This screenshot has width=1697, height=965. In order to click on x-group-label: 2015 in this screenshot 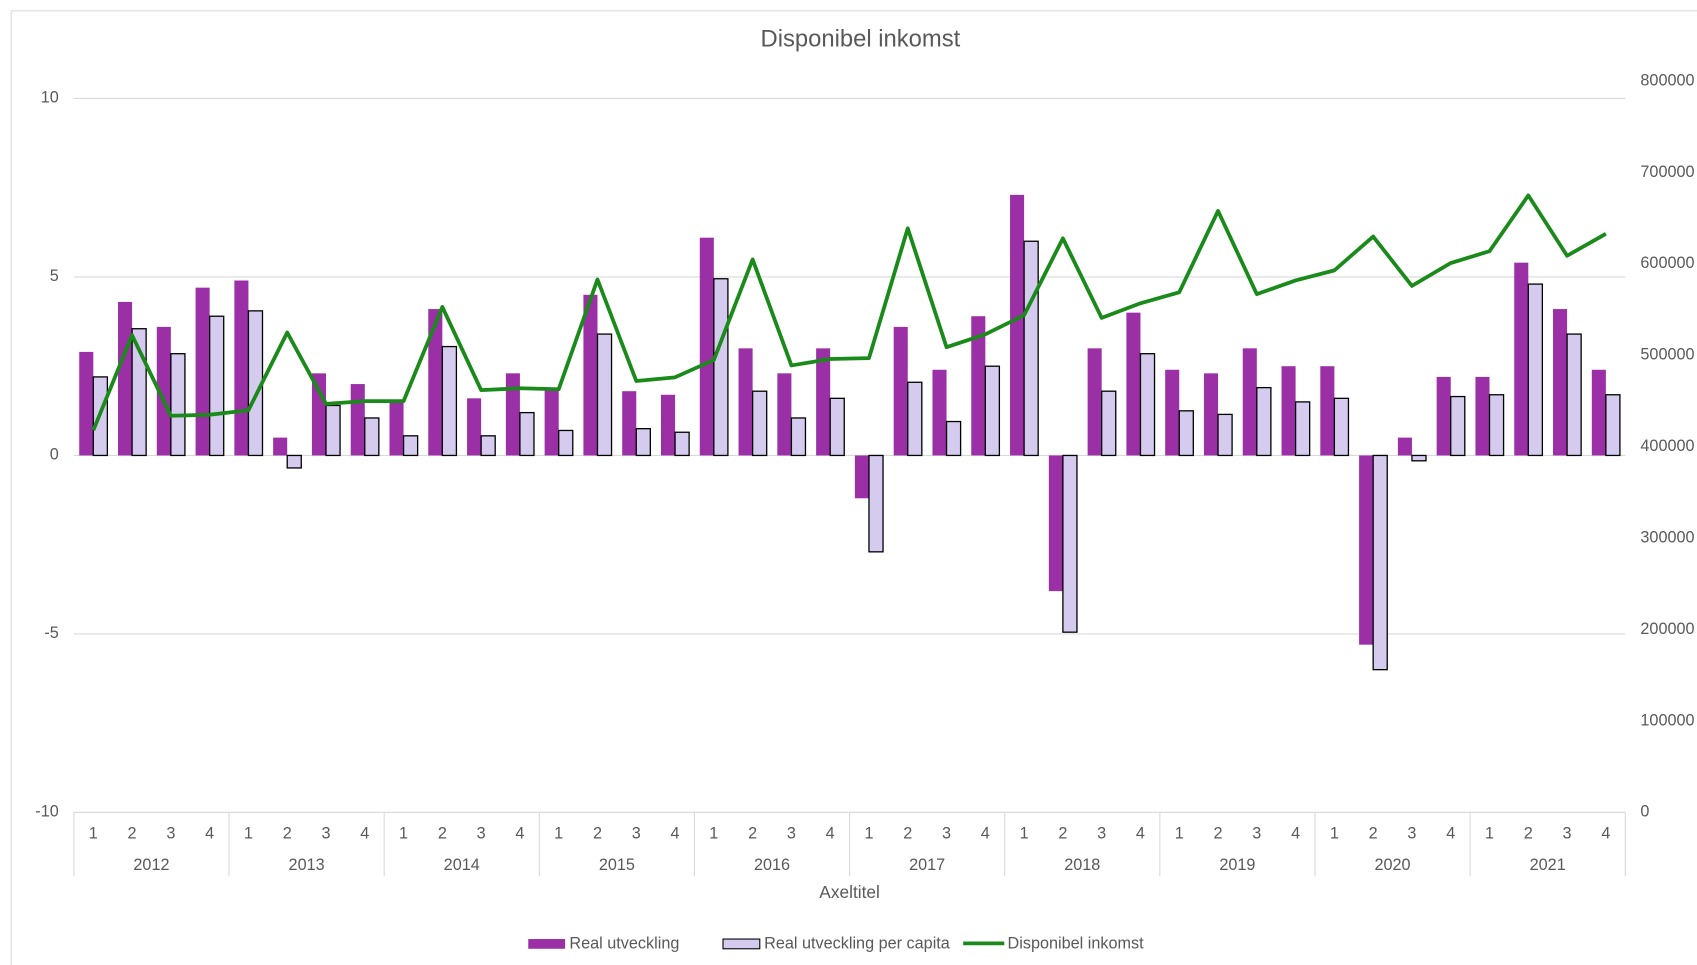, I will do `click(617, 865)`.